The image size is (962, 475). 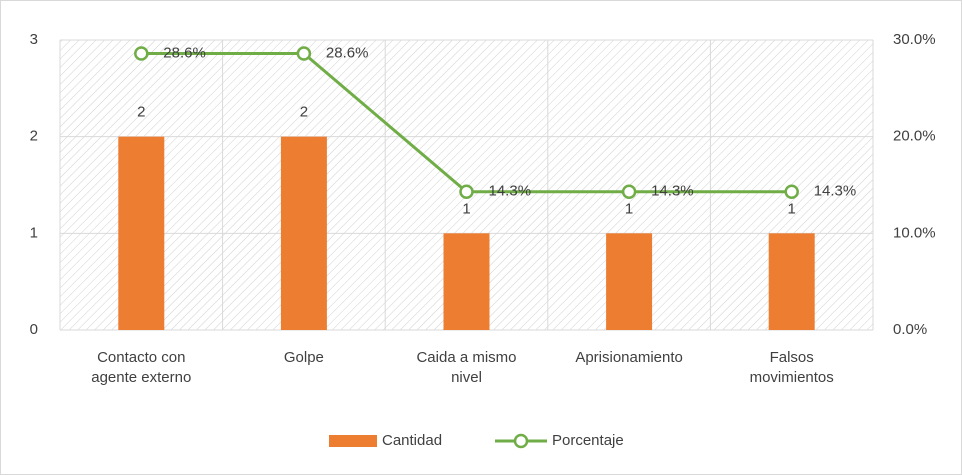 What do you see at coordinates (791, 367) in the screenshot?
I see `x-tick-label: Falsos movimientos` at bounding box center [791, 367].